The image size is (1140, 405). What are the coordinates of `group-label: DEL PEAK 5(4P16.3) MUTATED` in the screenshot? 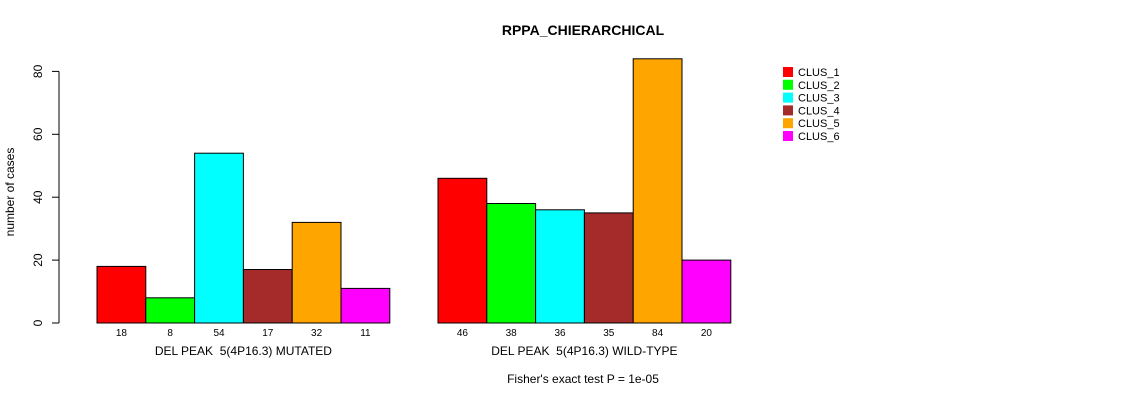 It's located at (243, 351).